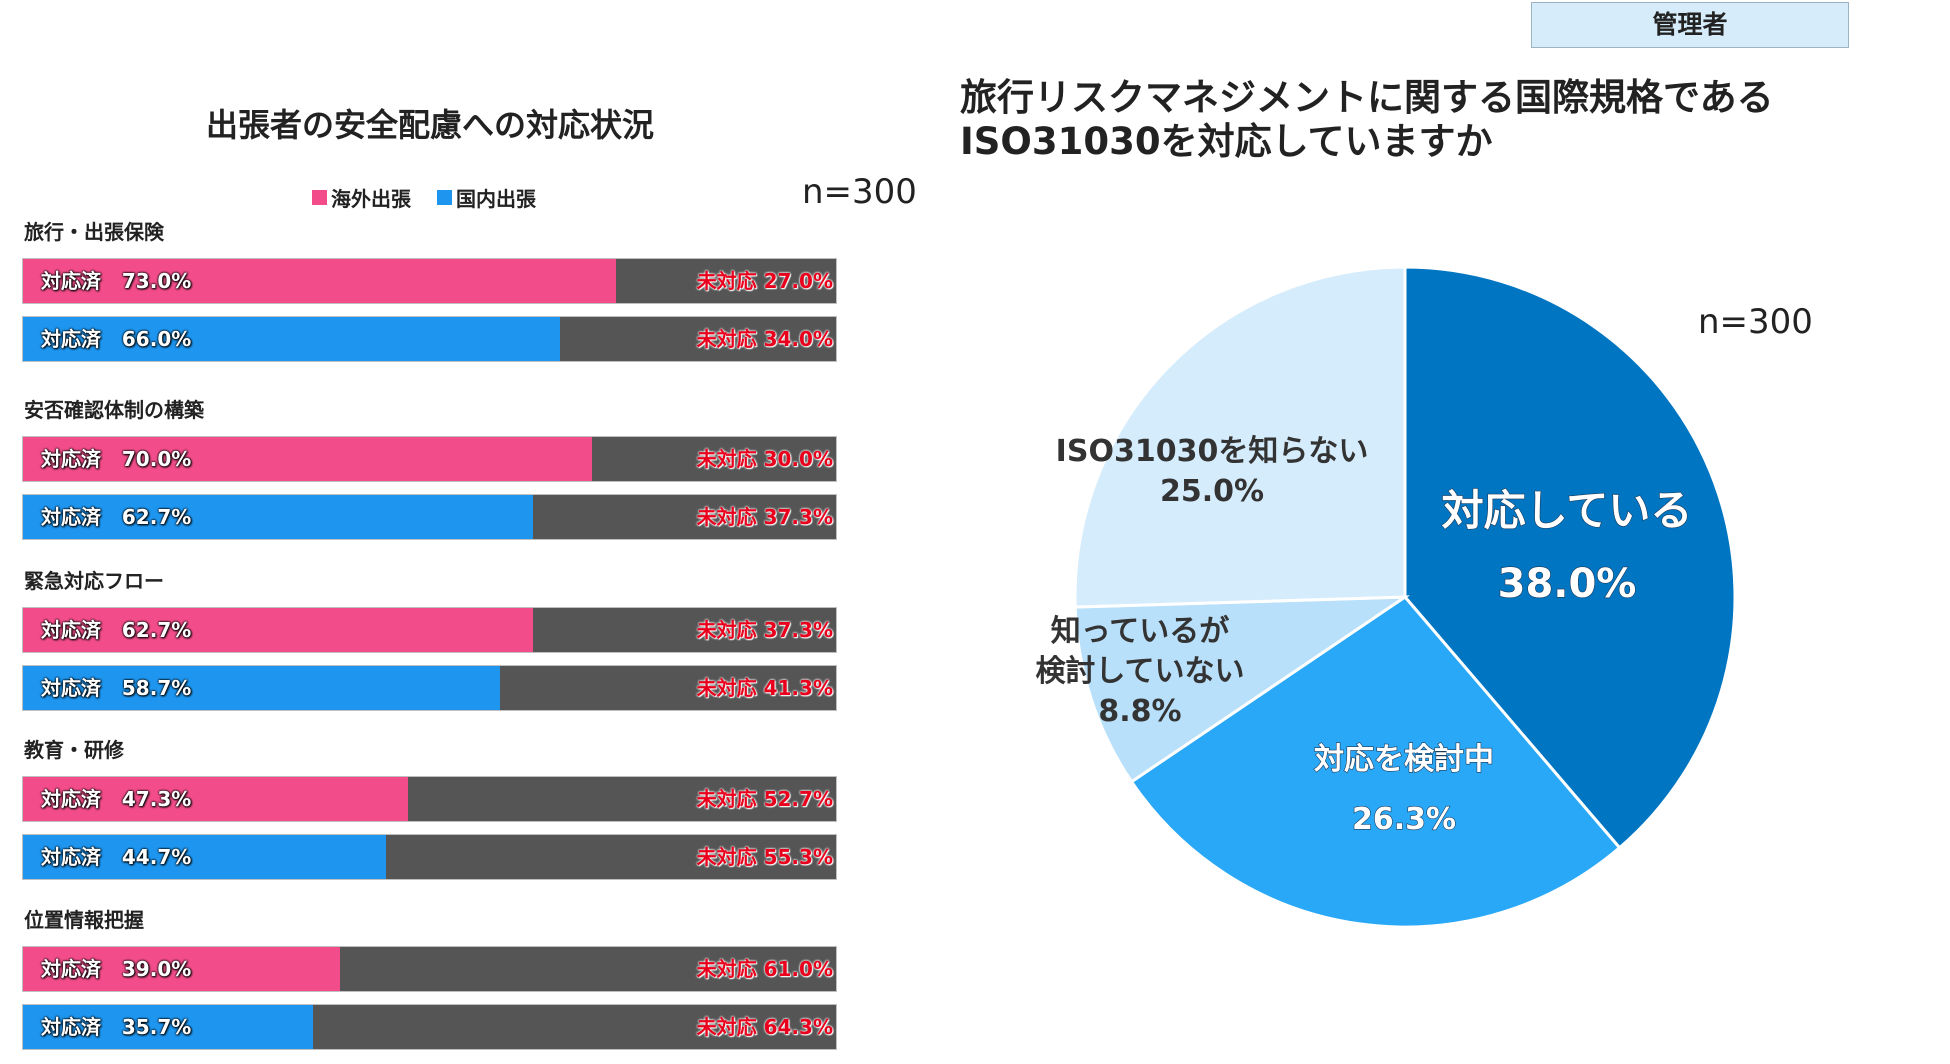 The image size is (1950, 1064). I want to click on bar-label-done: 対応済 47.3%, so click(116, 799).